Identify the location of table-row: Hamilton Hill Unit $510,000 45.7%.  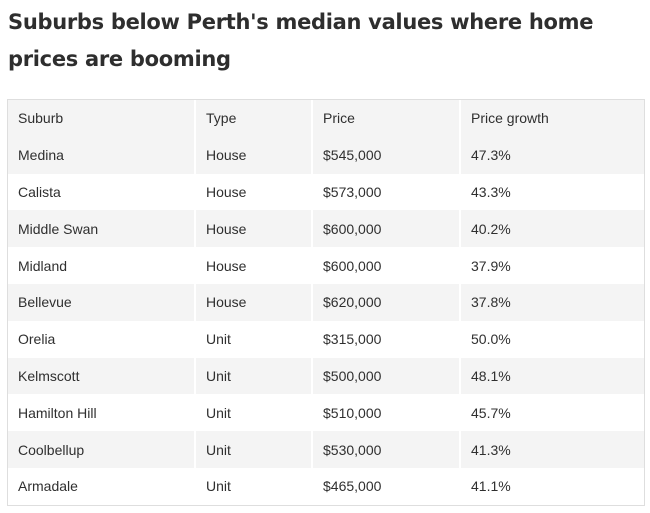
(326, 413).